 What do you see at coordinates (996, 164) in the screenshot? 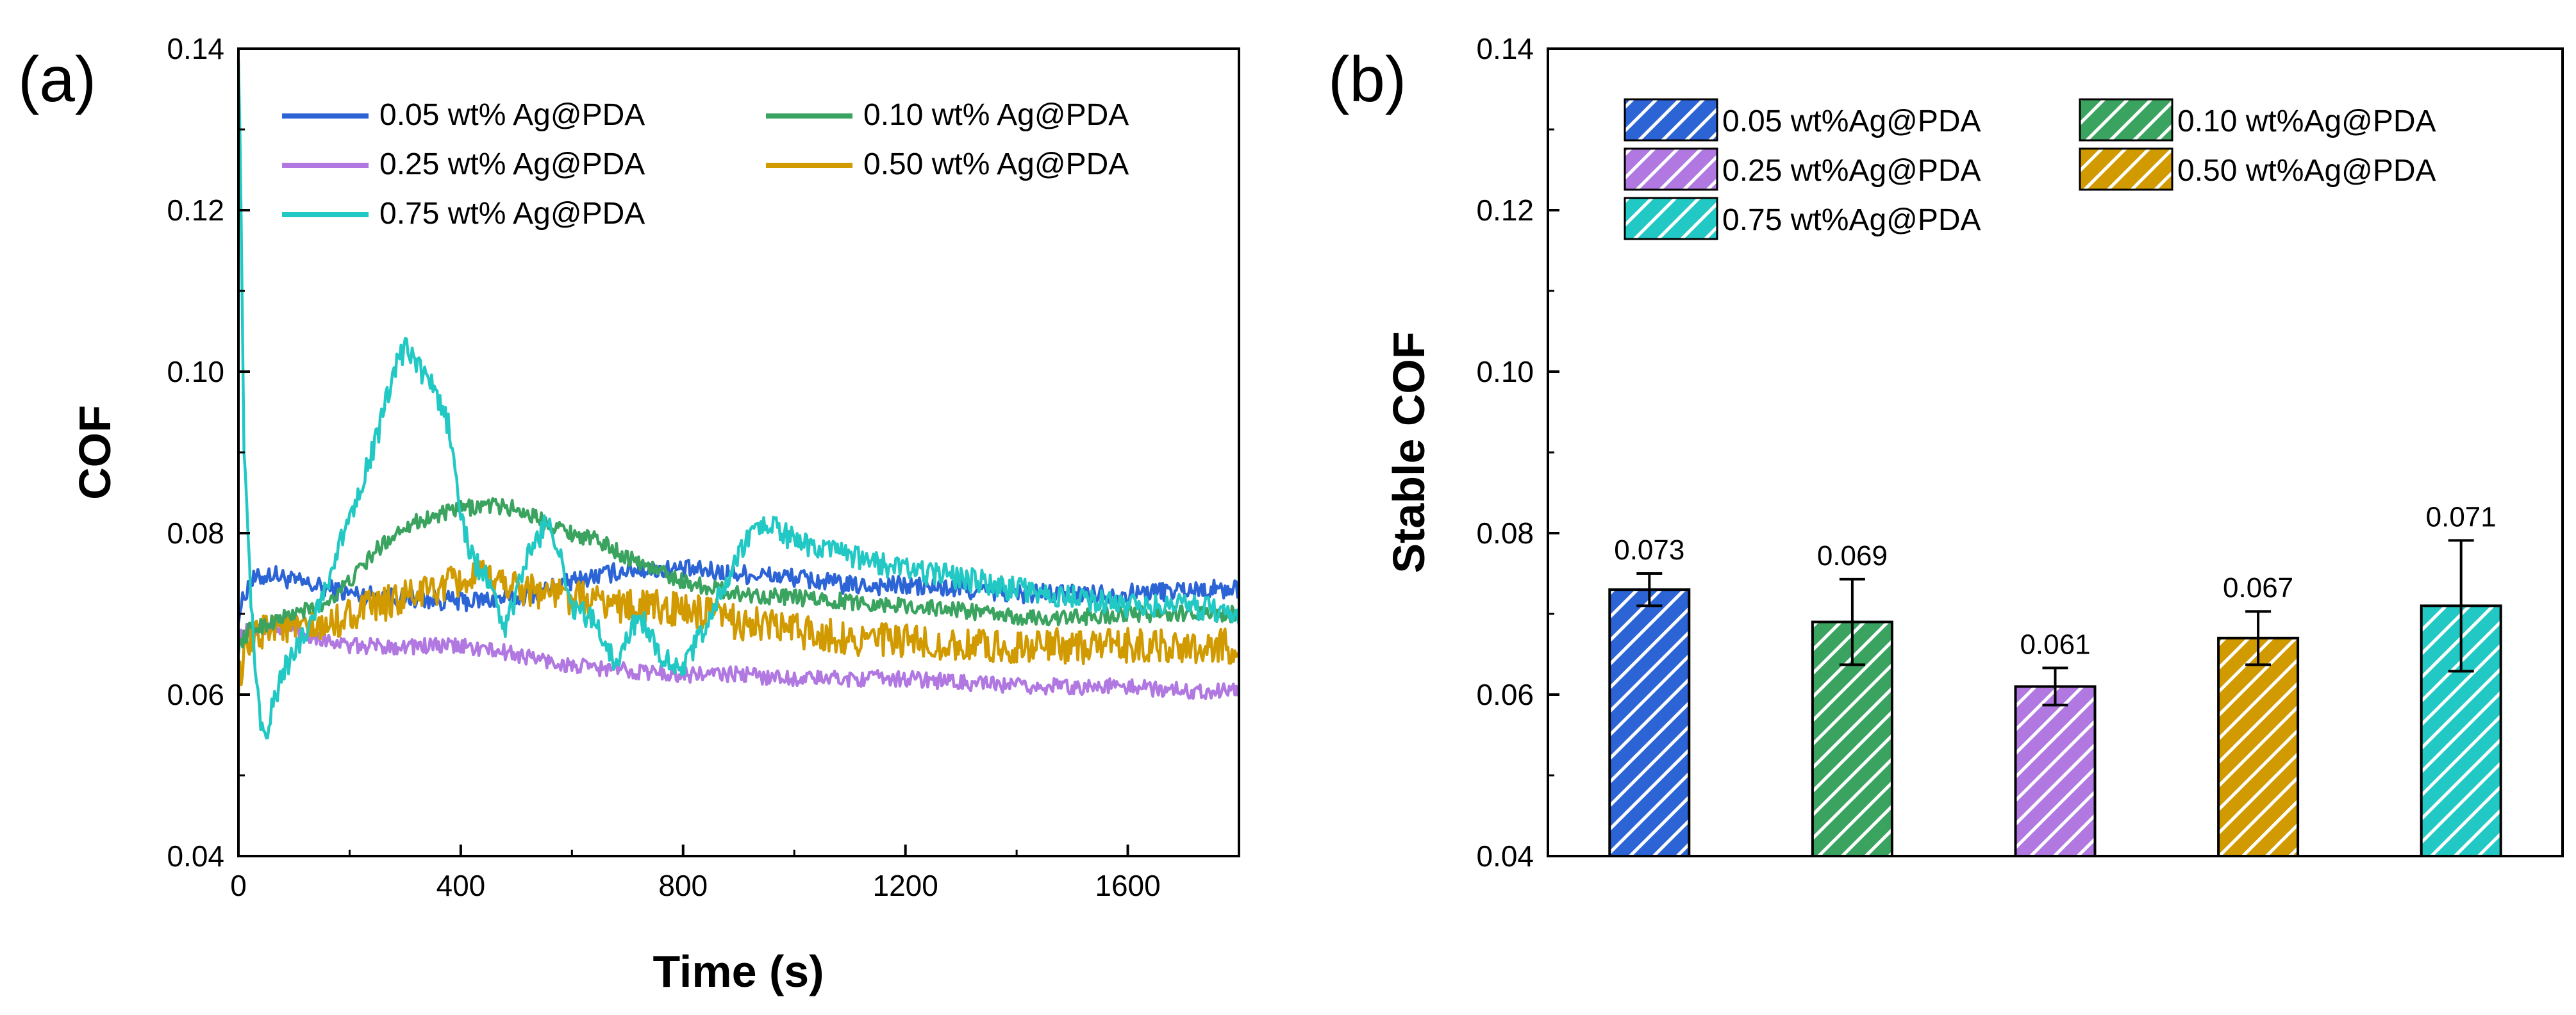
I see `panel-a-legend-label: 0.50 wt% Ag@PDA` at bounding box center [996, 164].